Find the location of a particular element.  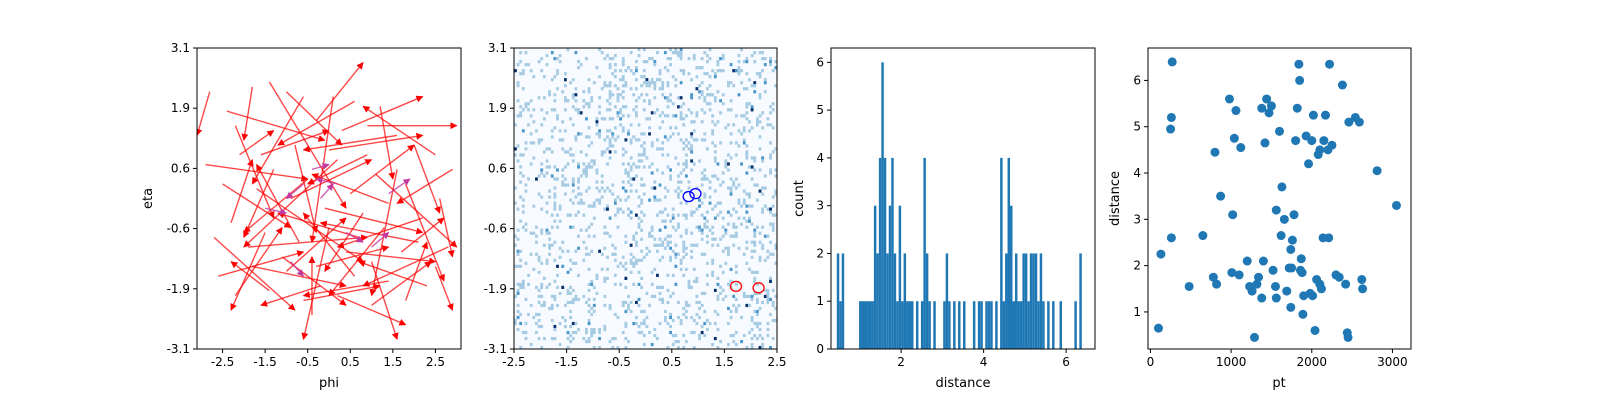

heatmap-y-tick-label: -1.9 is located at coordinates (495, 289).